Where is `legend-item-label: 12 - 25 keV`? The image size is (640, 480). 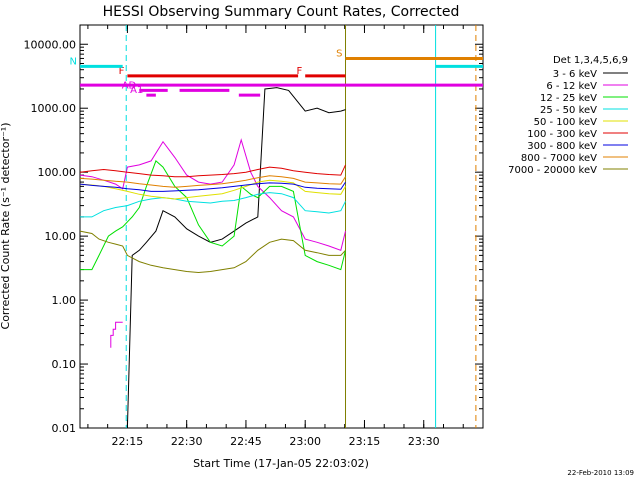
legend-item-label: 12 - 25 keV is located at coordinates (568, 98).